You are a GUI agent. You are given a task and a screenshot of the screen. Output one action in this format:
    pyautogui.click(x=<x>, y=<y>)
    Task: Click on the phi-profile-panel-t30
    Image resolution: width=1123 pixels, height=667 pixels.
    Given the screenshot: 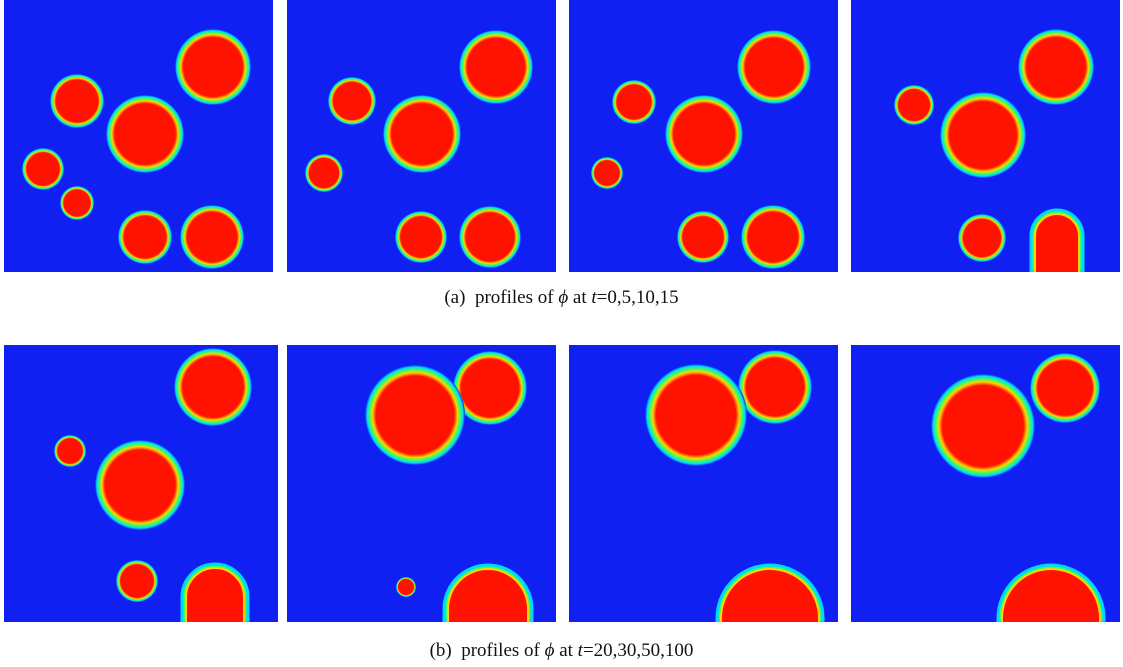 What is the action you would take?
    pyautogui.click(x=421, y=483)
    